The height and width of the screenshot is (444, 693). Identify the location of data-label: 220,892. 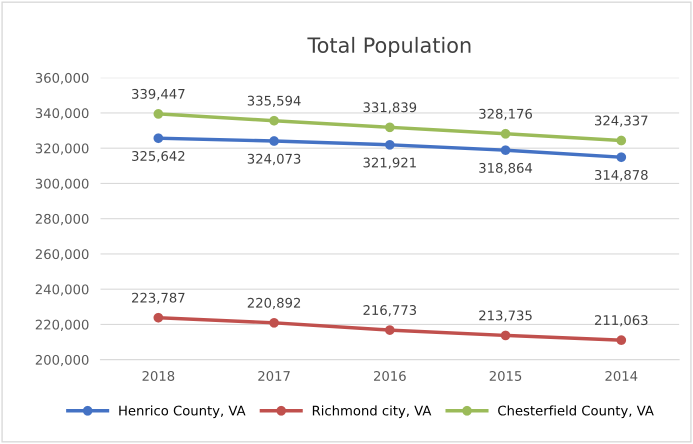
(274, 304).